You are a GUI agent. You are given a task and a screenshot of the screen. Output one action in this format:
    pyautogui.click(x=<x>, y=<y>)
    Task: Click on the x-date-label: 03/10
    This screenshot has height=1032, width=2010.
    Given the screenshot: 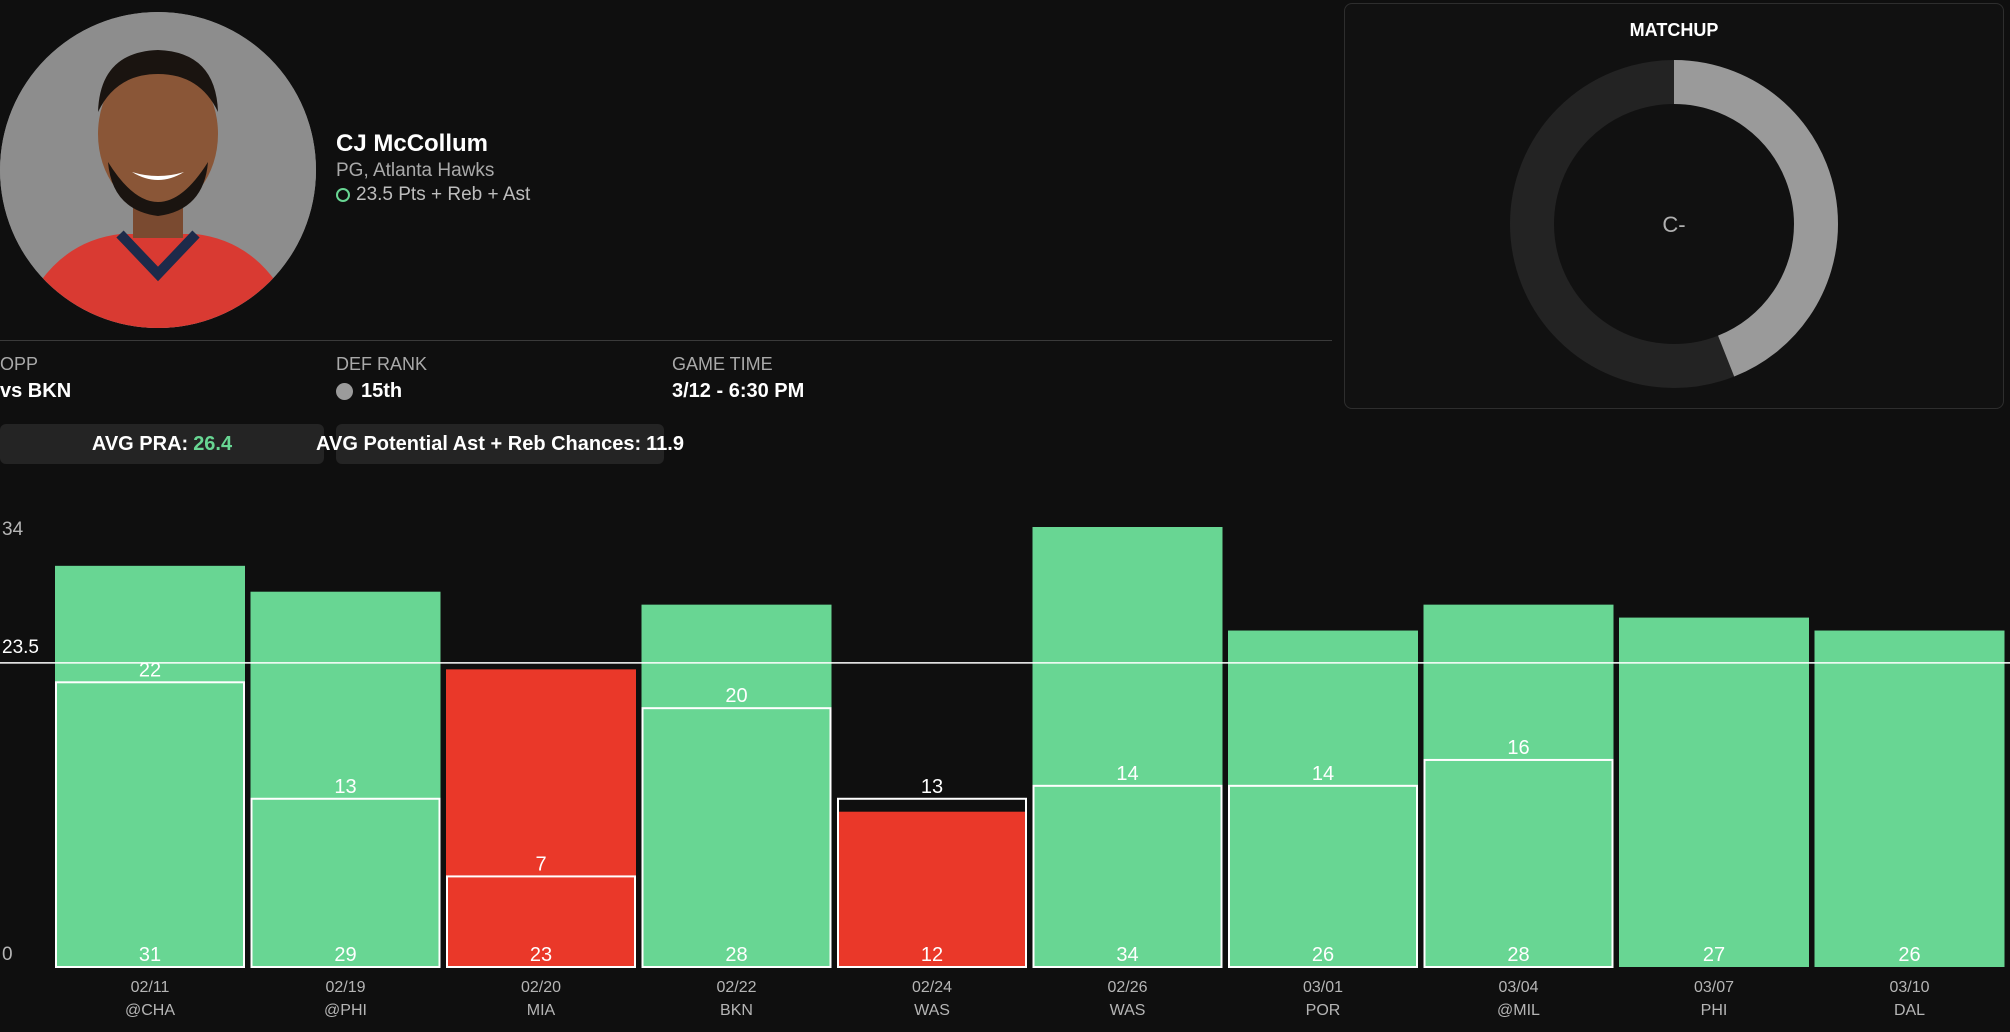 What is the action you would take?
    pyautogui.click(x=1909, y=987)
    